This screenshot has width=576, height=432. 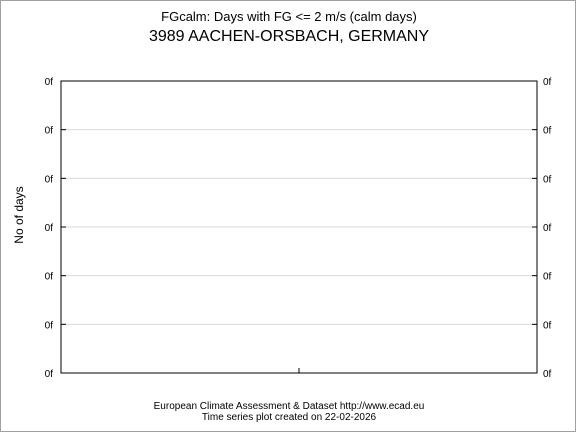 I want to click on footer-created: Time series plot created on 22-02-2026, so click(x=289, y=417).